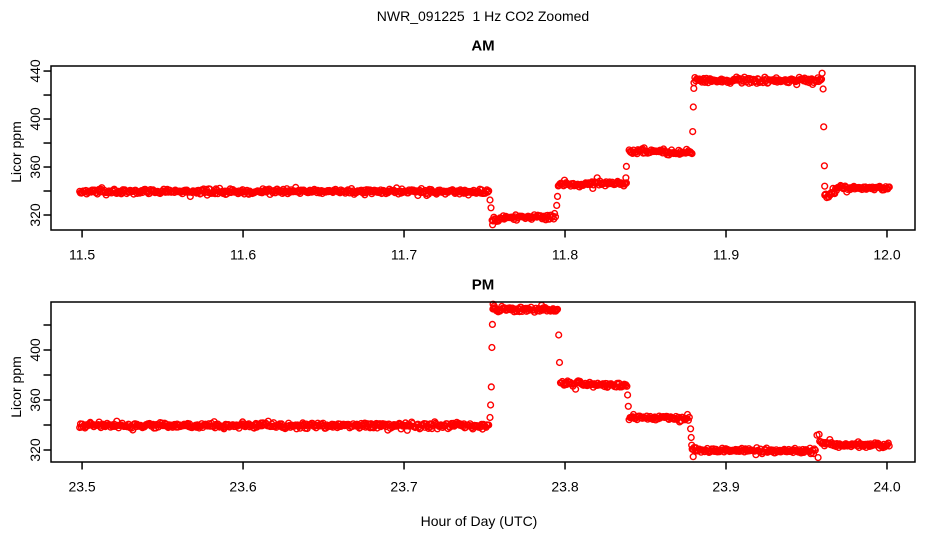 The height and width of the screenshot is (540, 936). What do you see at coordinates (35, 400) in the screenshot?
I see `pm-y-tick-label: 360` at bounding box center [35, 400].